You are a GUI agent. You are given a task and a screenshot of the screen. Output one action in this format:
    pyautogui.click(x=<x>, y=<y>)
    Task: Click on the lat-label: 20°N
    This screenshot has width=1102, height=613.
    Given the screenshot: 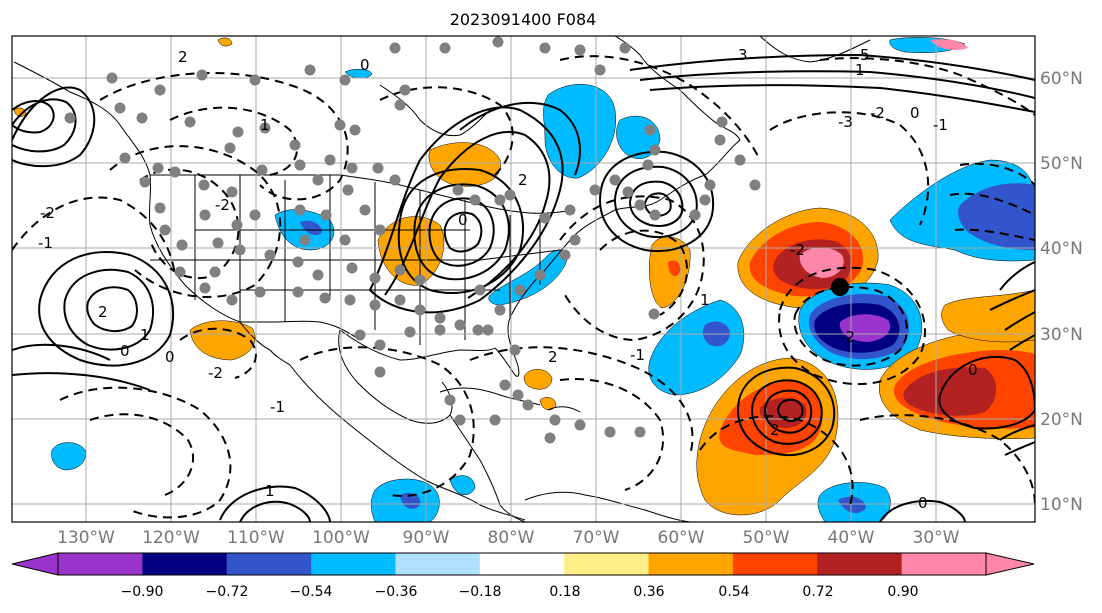 What is the action you would take?
    pyautogui.click(x=1061, y=420)
    